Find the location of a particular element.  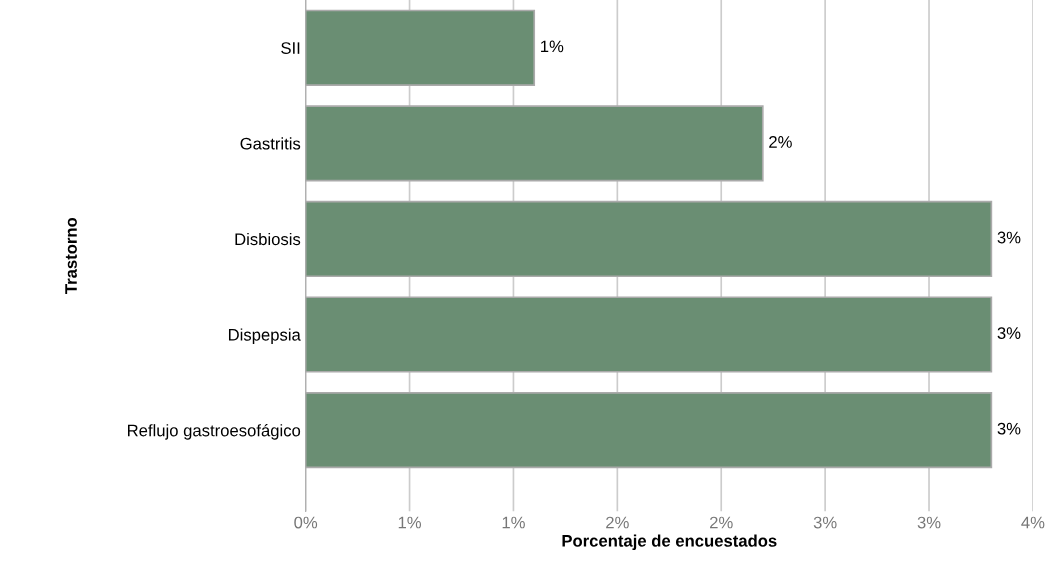

y-tick-label: SII is located at coordinates (290, 48).